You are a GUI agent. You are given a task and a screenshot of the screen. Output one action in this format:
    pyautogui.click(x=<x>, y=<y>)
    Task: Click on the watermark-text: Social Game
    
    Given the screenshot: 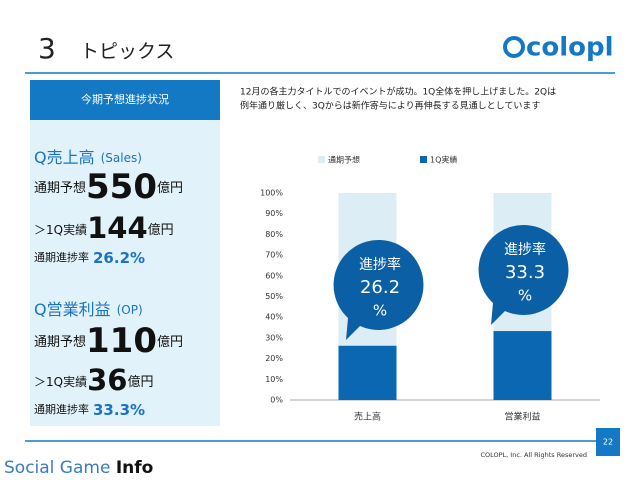 What is the action you would take?
    pyautogui.click(x=57, y=468)
    